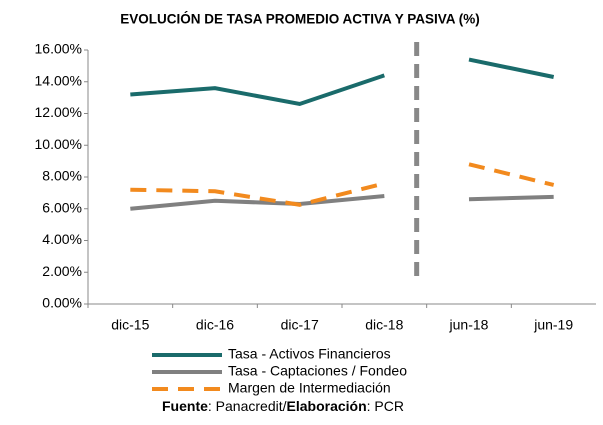 This screenshot has width=603, height=425. What do you see at coordinates (62, 239) in the screenshot?
I see `y-tick-label: 4.00%` at bounding box center [62, 239].